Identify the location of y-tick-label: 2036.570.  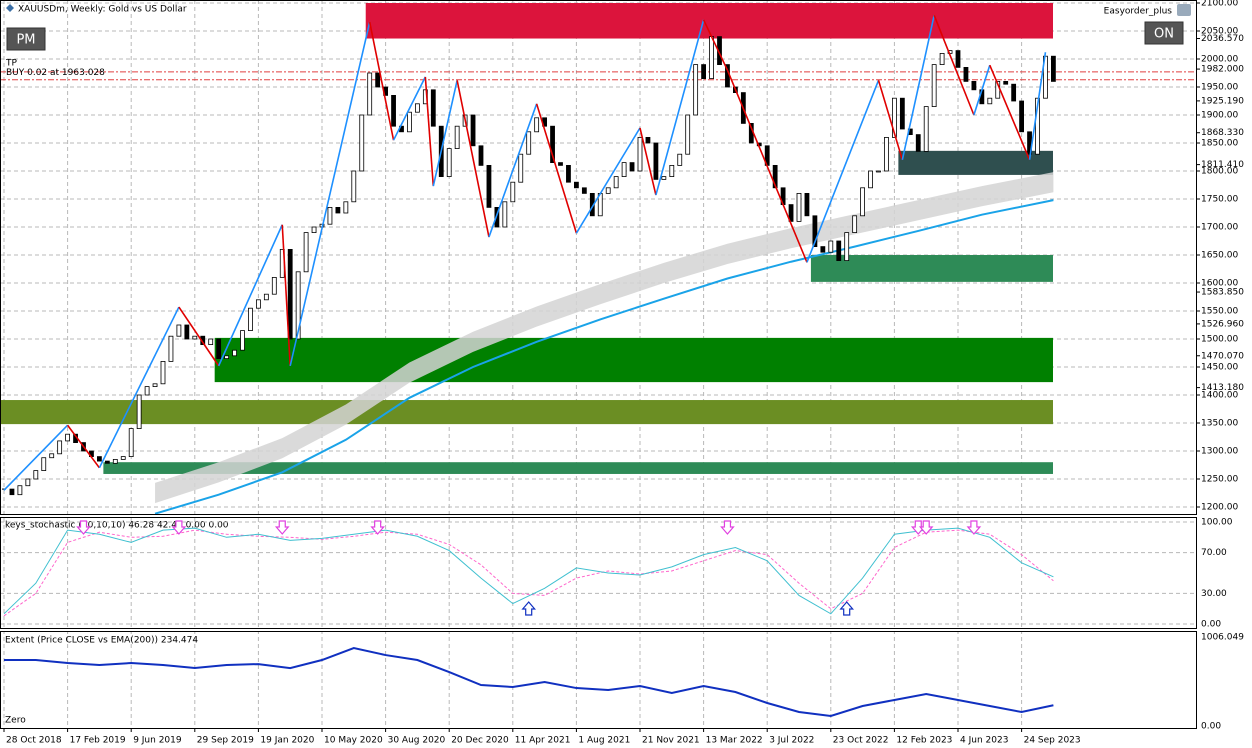
(1222, 39).